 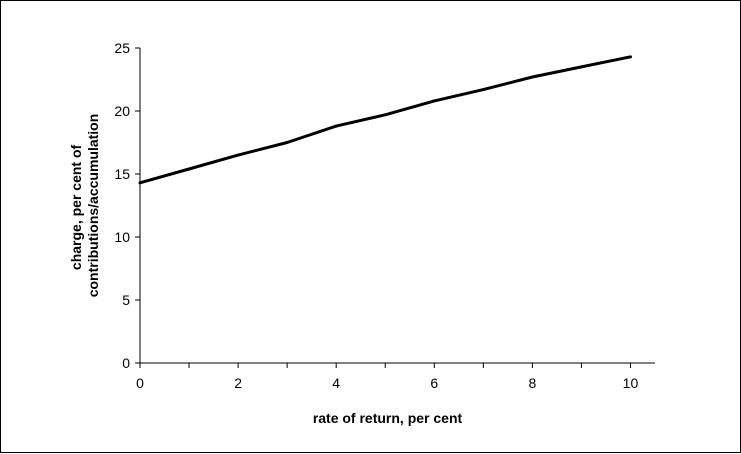 What do you see at coordinates (532, 383) in the screenshot?
I see `x-tick-label: 8` at bounding box center [532, 383].